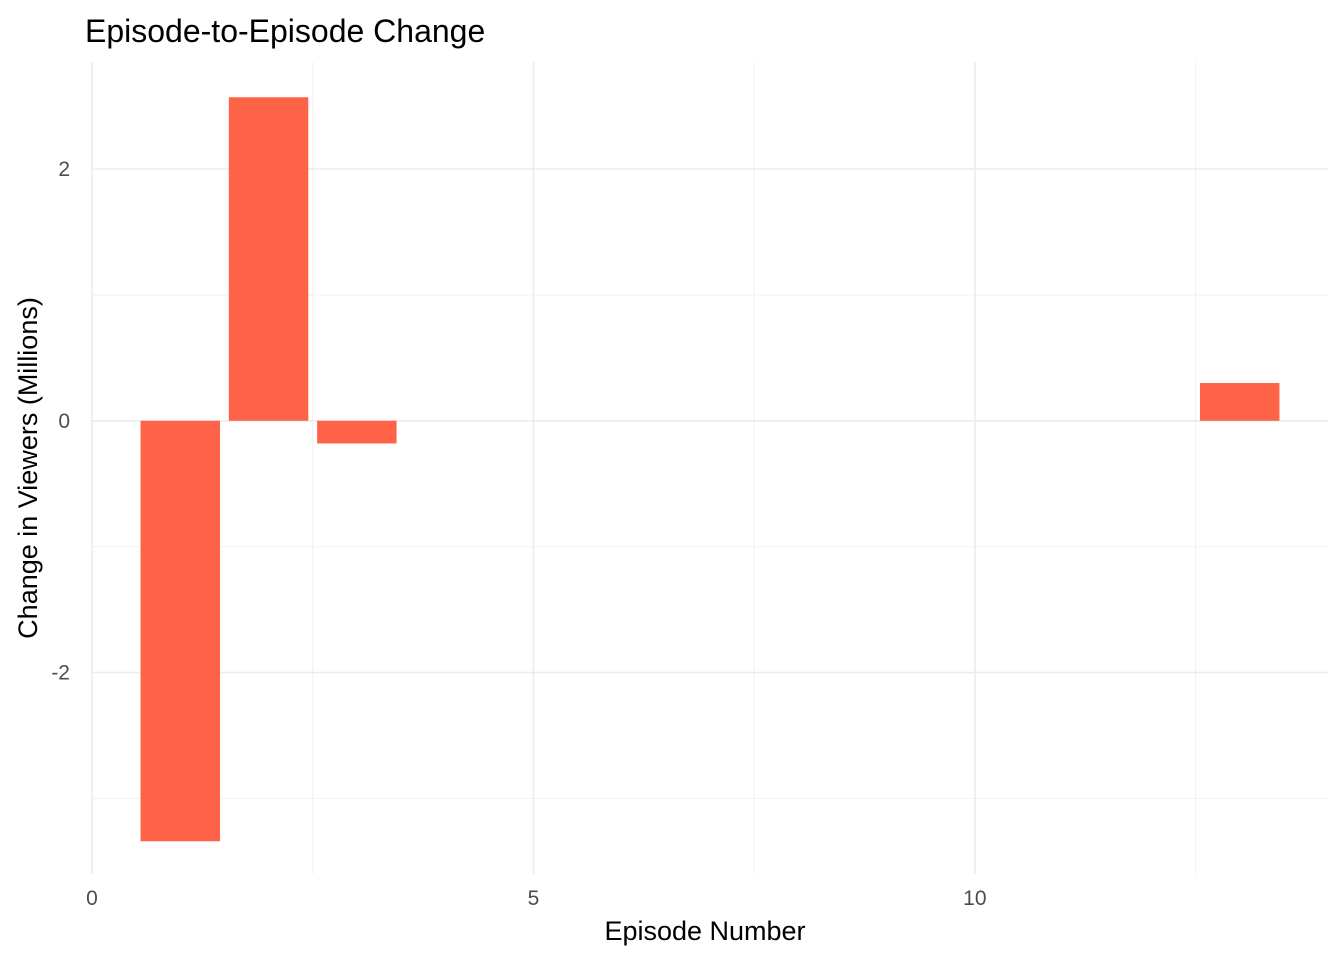 The width and height of the screenshot is (1344, 960). I want to click on x-axis-title: Episode Number, so click(704, 931).